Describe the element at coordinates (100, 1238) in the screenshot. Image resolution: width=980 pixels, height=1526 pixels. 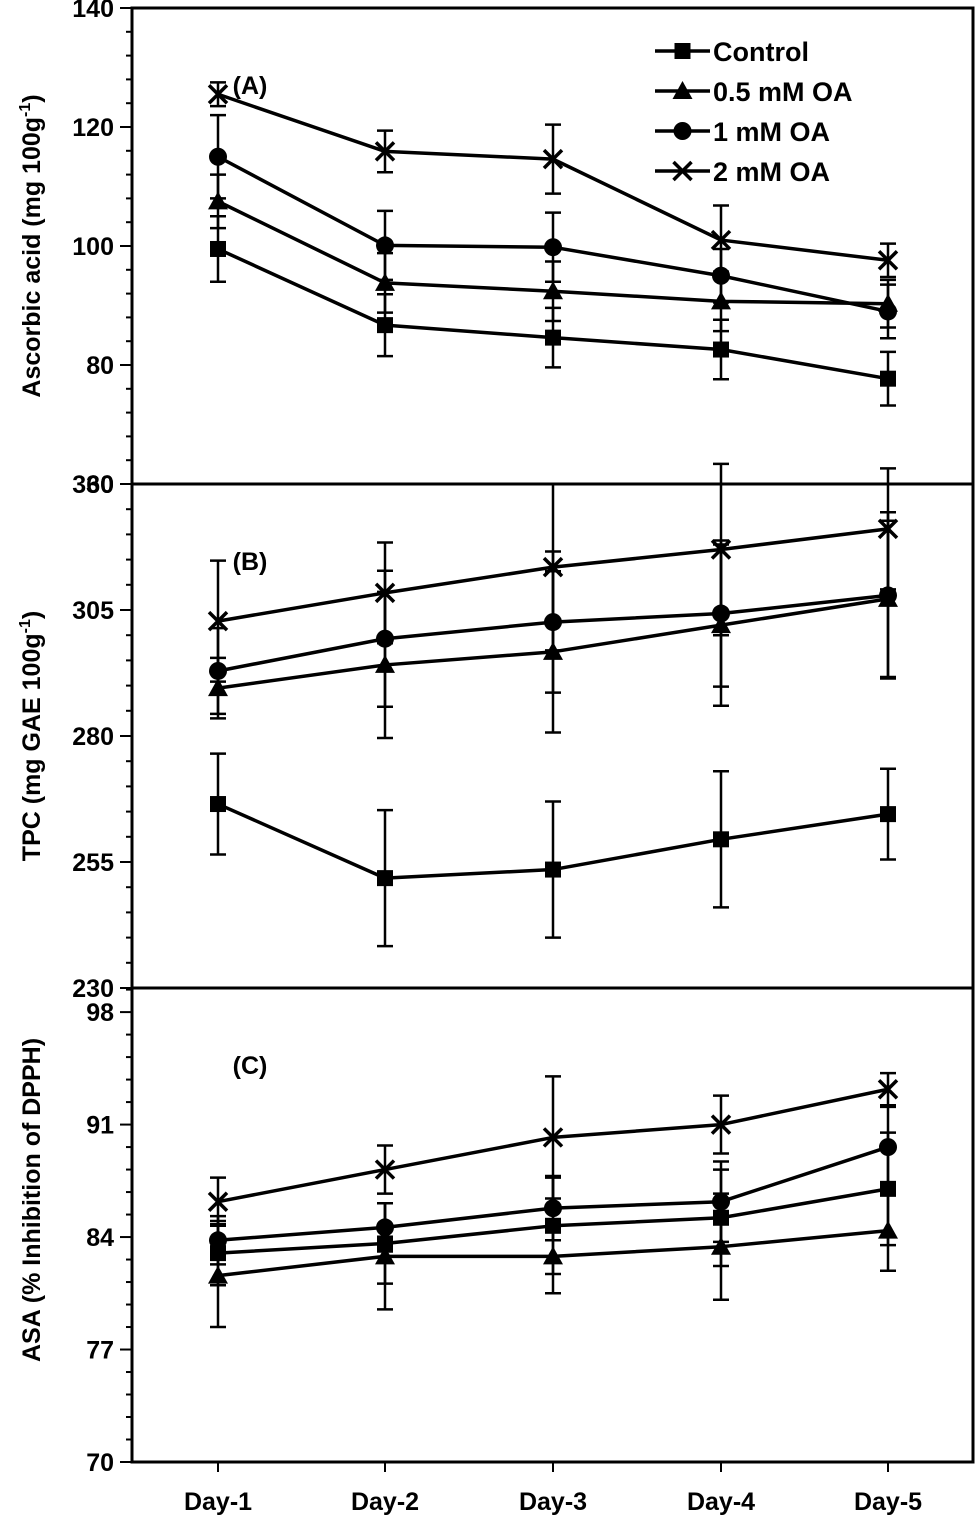
I see `y-tick-label: 84` at that location.